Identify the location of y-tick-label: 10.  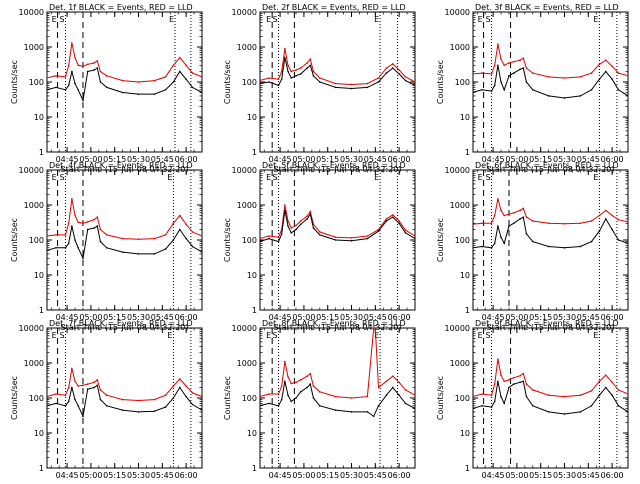
(465, 275).